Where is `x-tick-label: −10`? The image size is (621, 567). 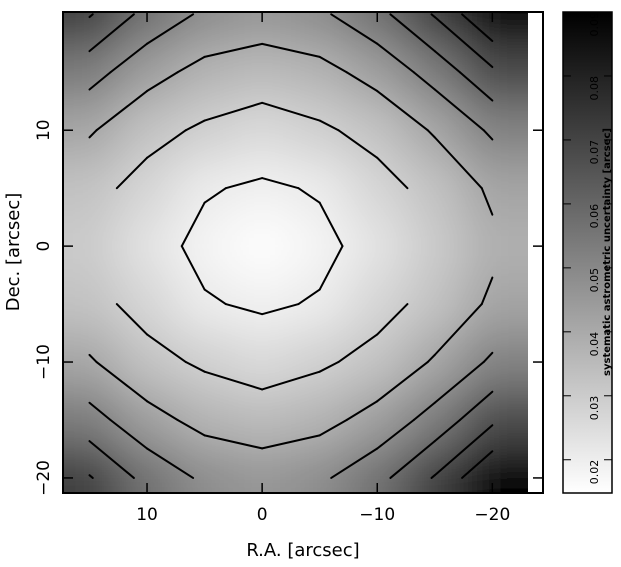
x-tick-label: −10 is located at coordinates (377, 515).